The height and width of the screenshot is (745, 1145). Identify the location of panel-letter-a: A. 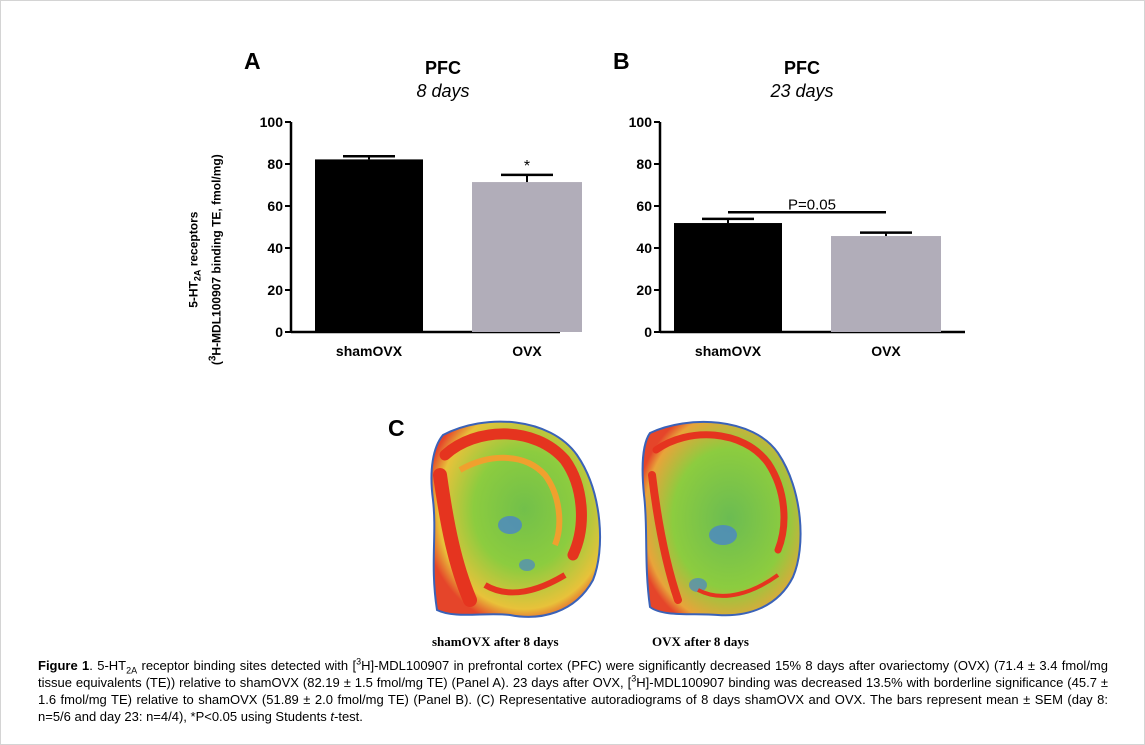
(252, 61).